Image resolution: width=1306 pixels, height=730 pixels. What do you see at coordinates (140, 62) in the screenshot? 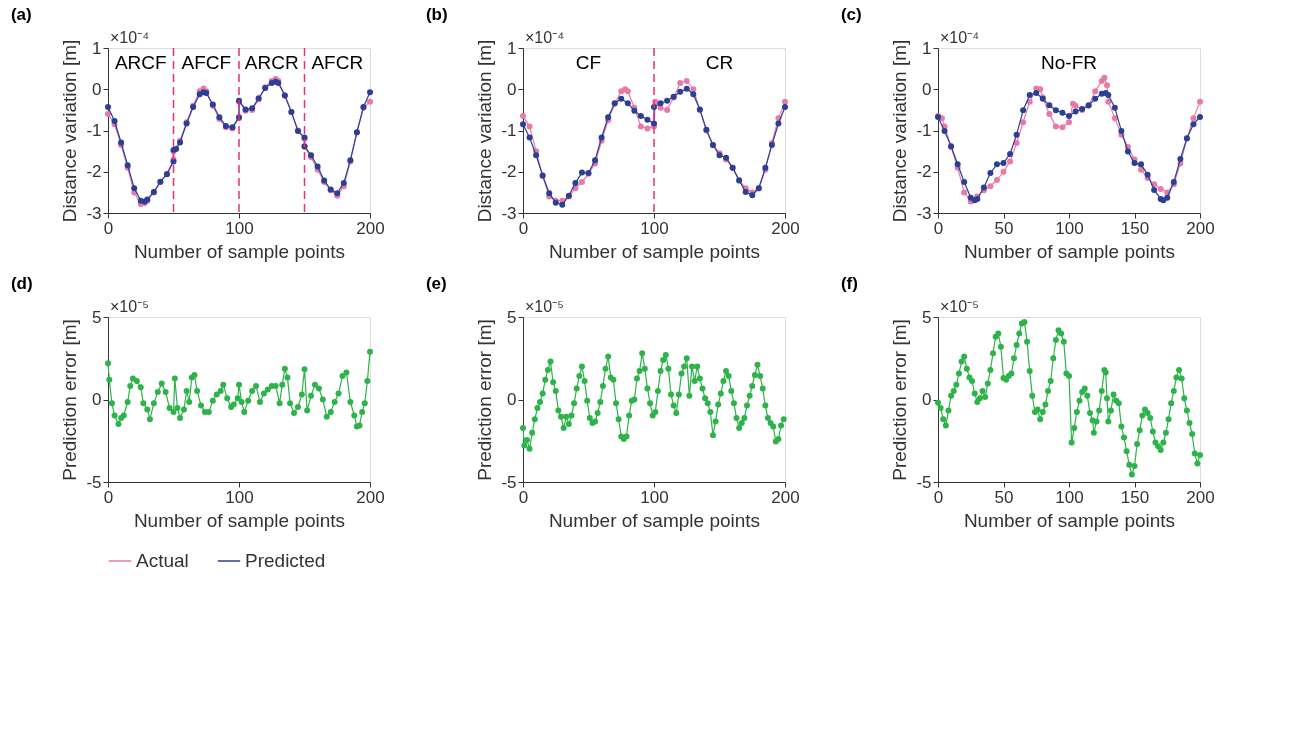
I see `annotation: ARCF` at bounding box center [140, 62].